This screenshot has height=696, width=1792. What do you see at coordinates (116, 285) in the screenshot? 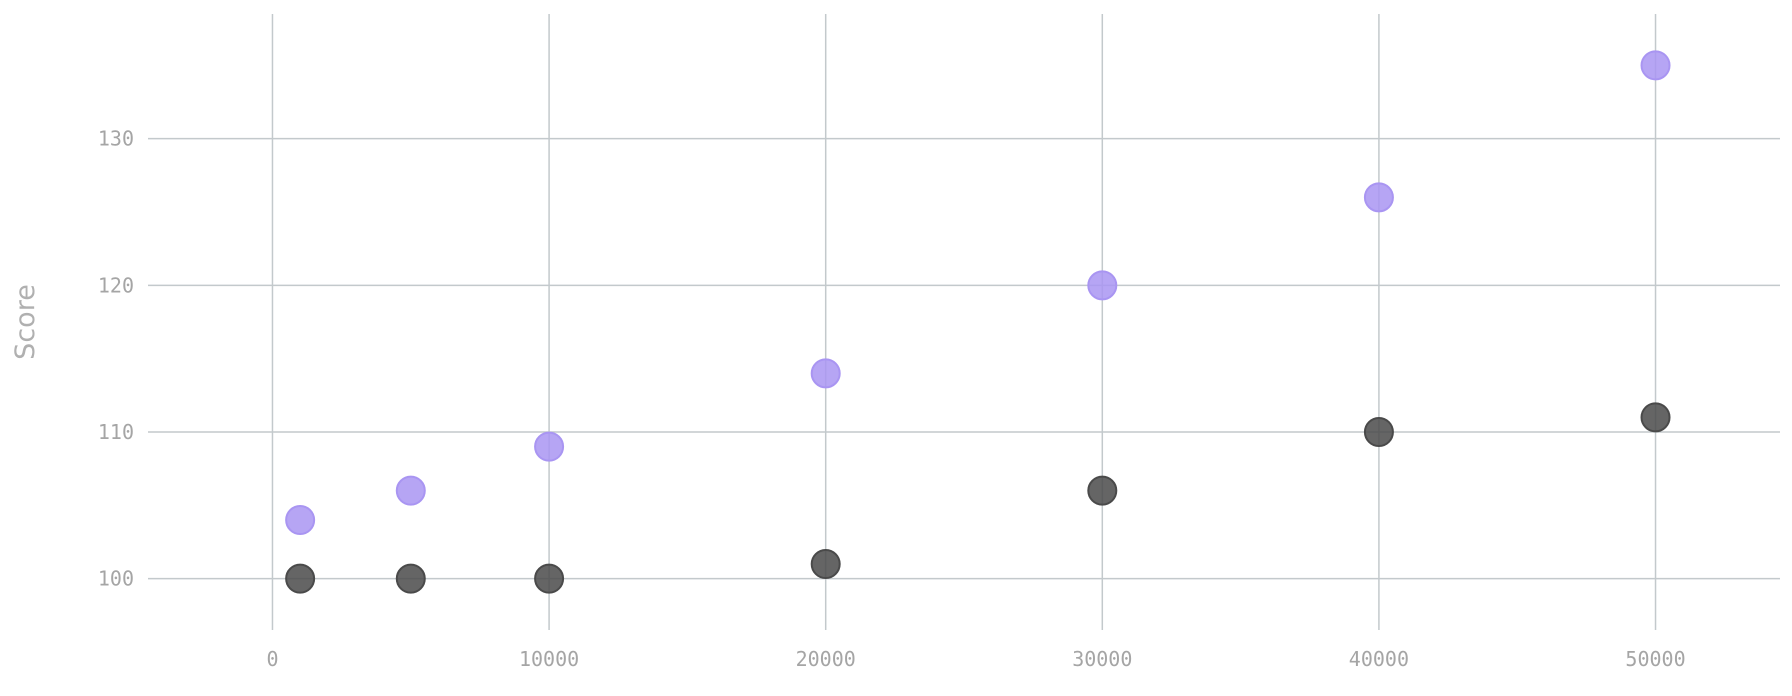
I see `y-tick-label: 120` at bounding box center [116, 285].